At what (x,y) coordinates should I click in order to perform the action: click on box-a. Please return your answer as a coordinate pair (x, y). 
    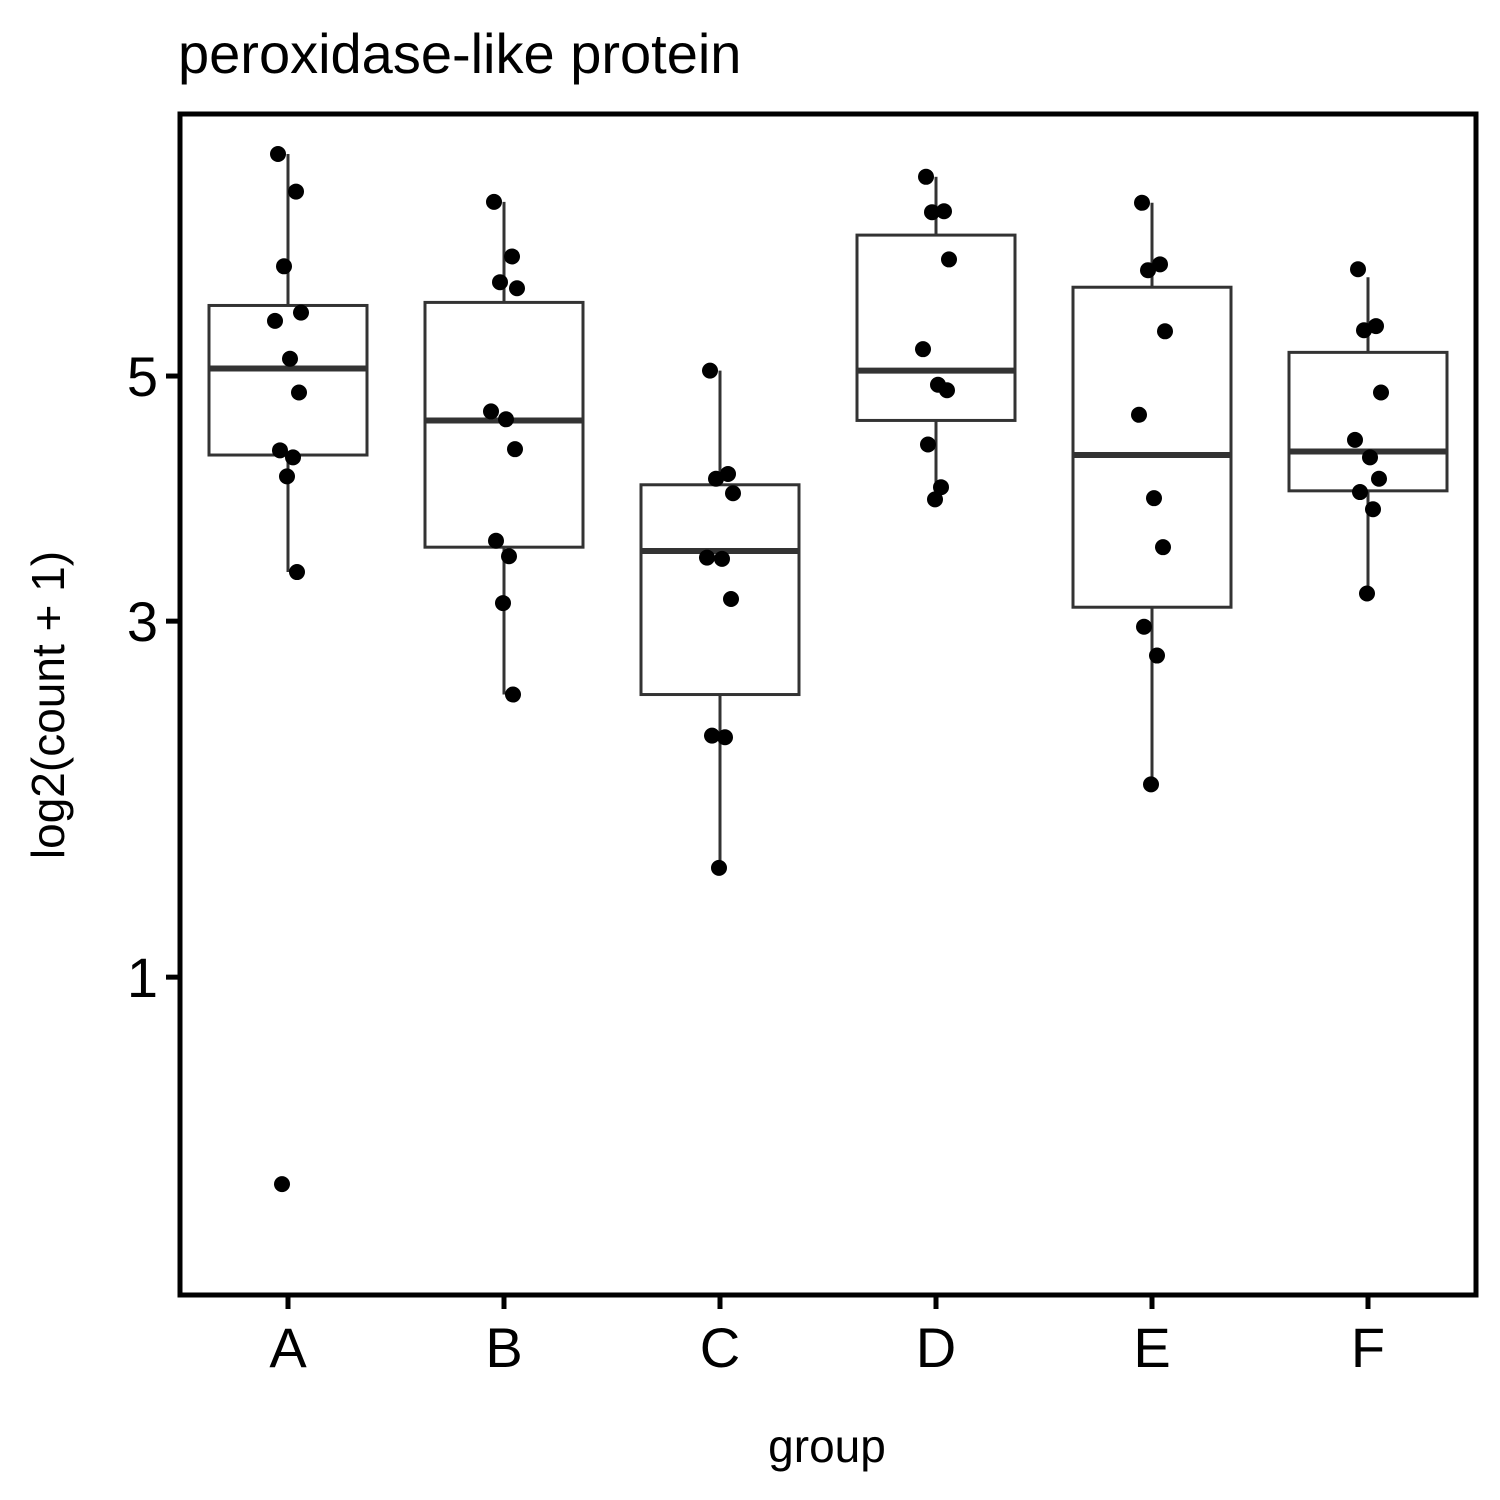
    Looking at the image, I should click on (288, 363).